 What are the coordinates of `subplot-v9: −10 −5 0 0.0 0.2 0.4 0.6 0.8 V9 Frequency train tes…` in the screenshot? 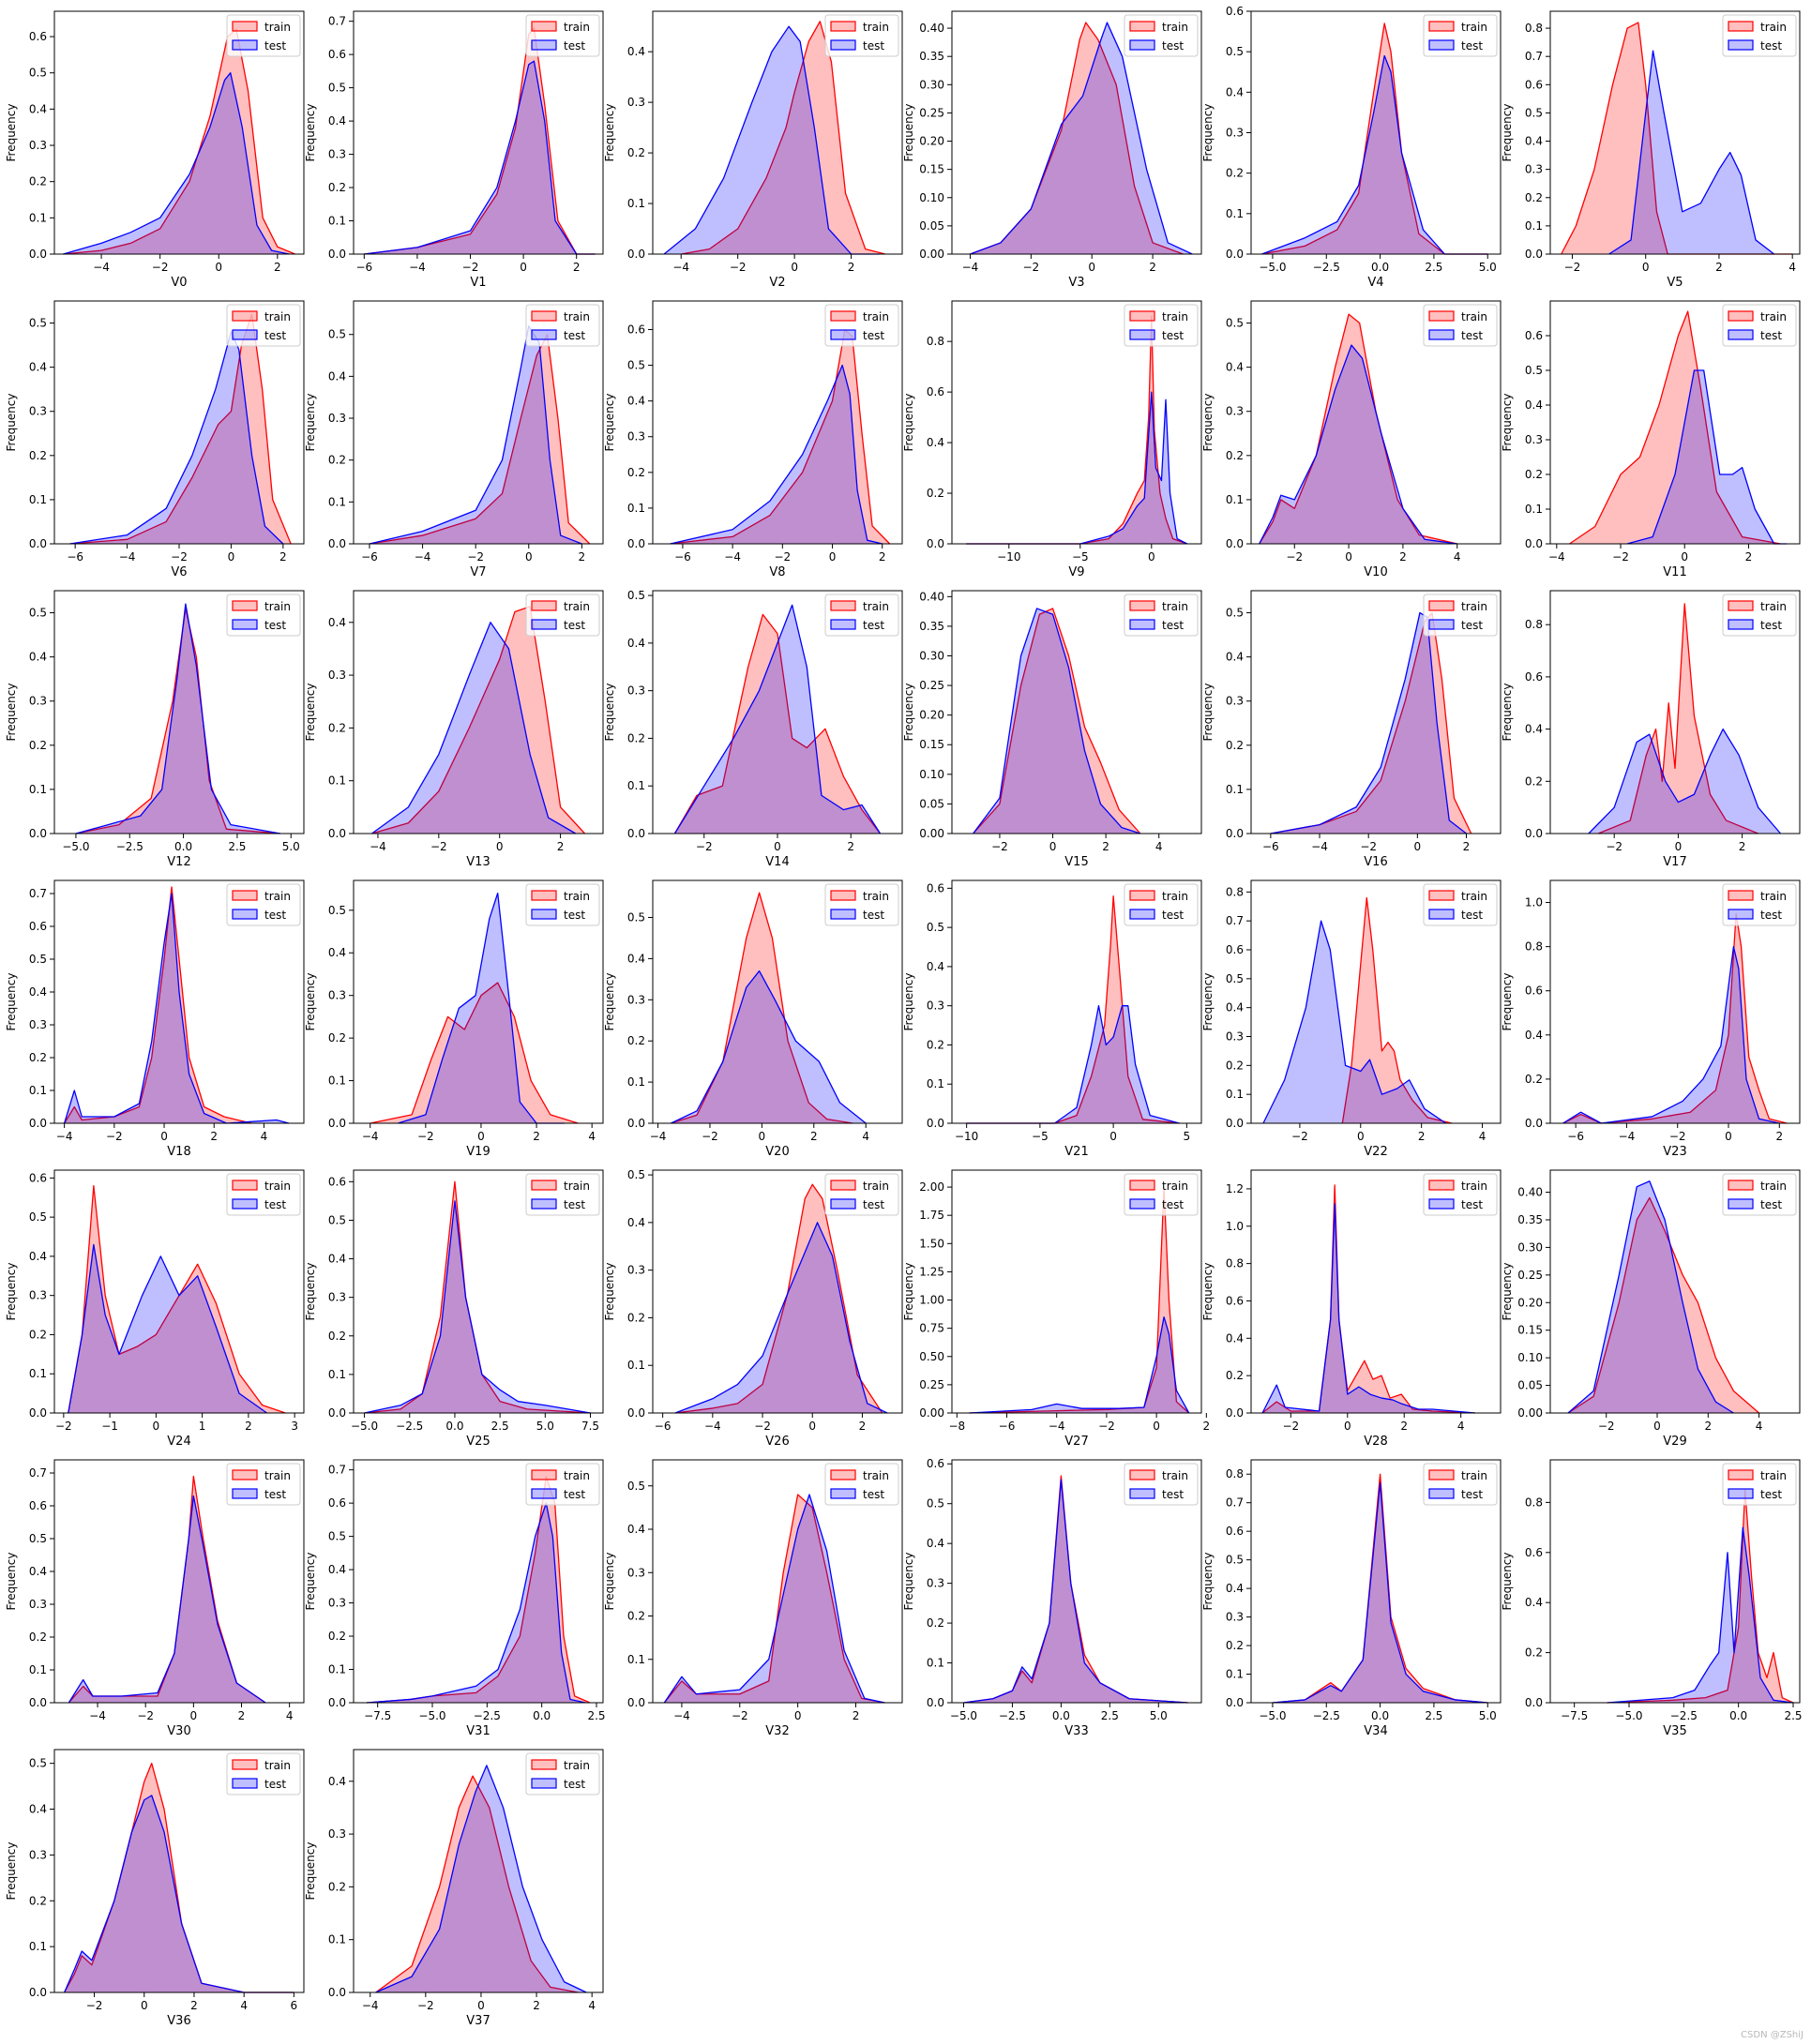 It's located at (1052, 440).